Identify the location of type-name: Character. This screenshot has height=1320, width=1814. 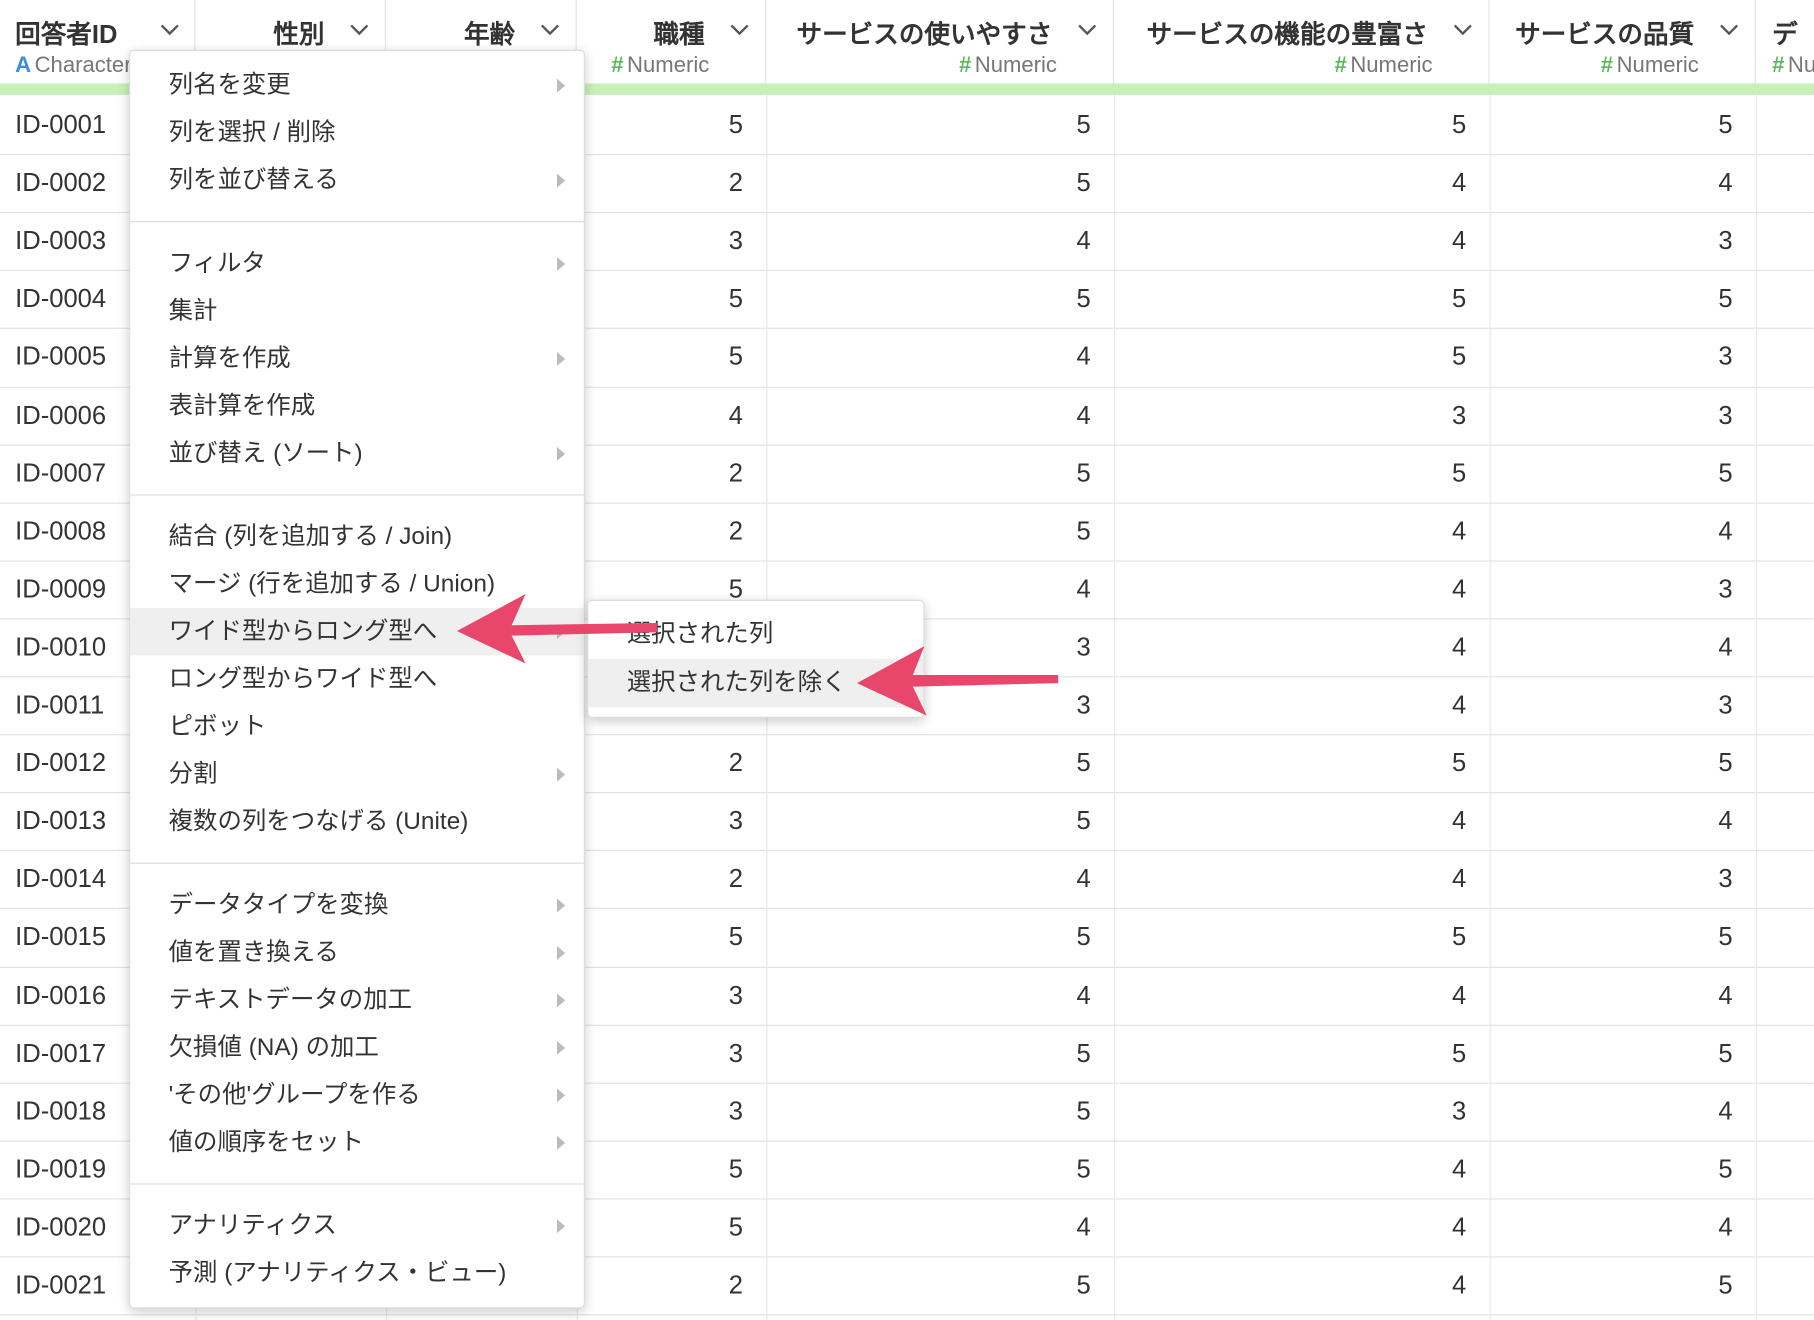
(83, 65).